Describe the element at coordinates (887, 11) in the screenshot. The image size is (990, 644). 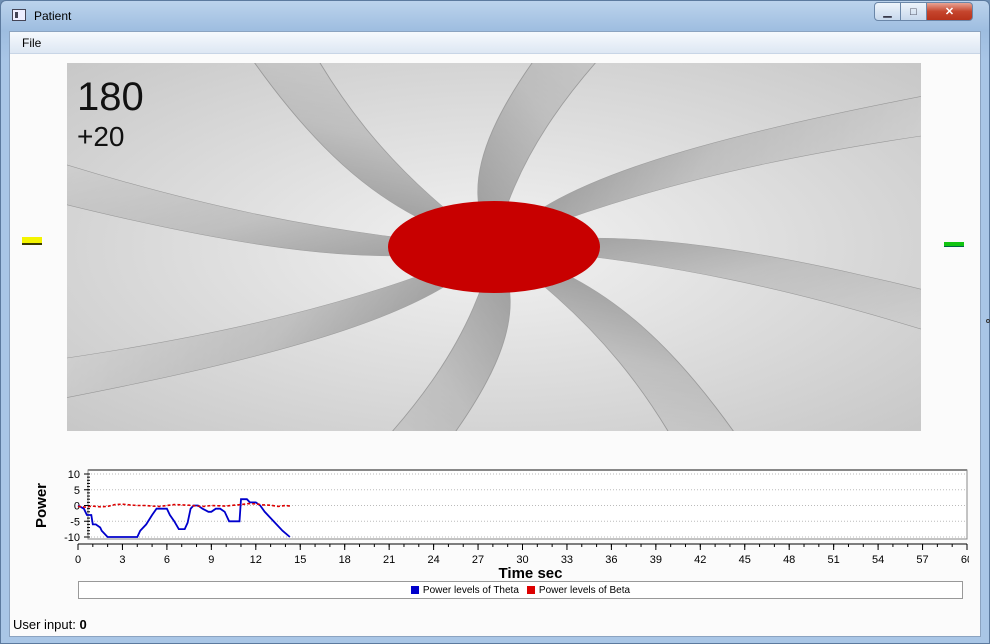
I see `minimize-button: ▁` at that location.